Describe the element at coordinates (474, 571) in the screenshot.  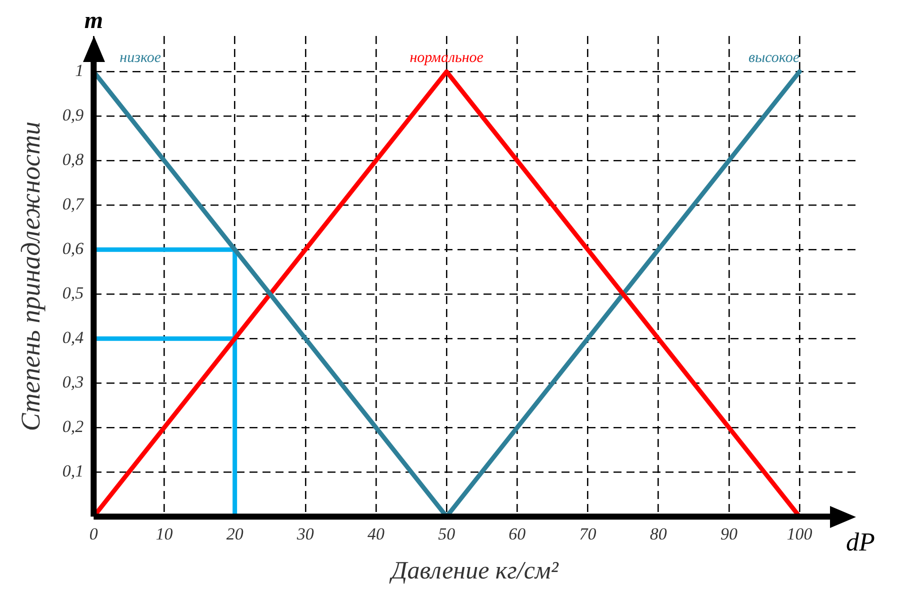
I see `x-axis-title: Давление кг/см²` at that location.